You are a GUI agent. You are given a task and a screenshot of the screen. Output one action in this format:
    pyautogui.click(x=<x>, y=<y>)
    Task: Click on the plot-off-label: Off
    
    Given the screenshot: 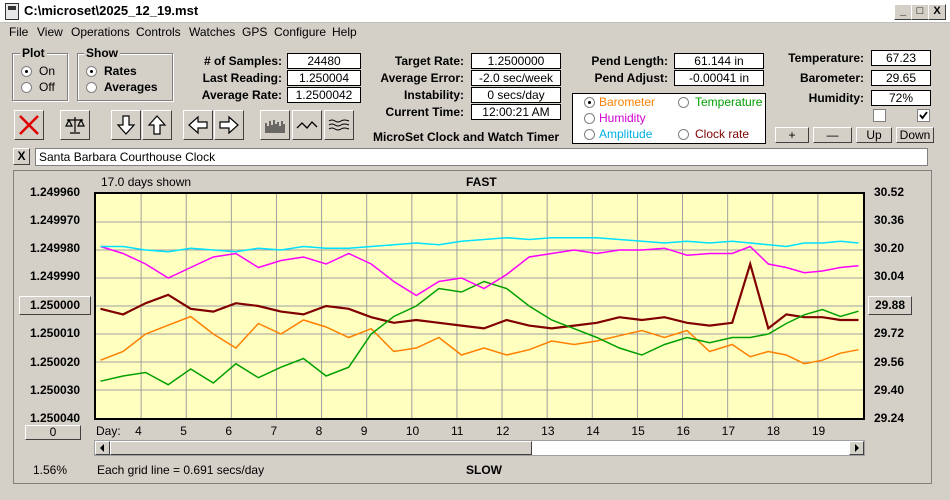 What is the action you would take?
    pyautogui.click(x=47, y=87)
    